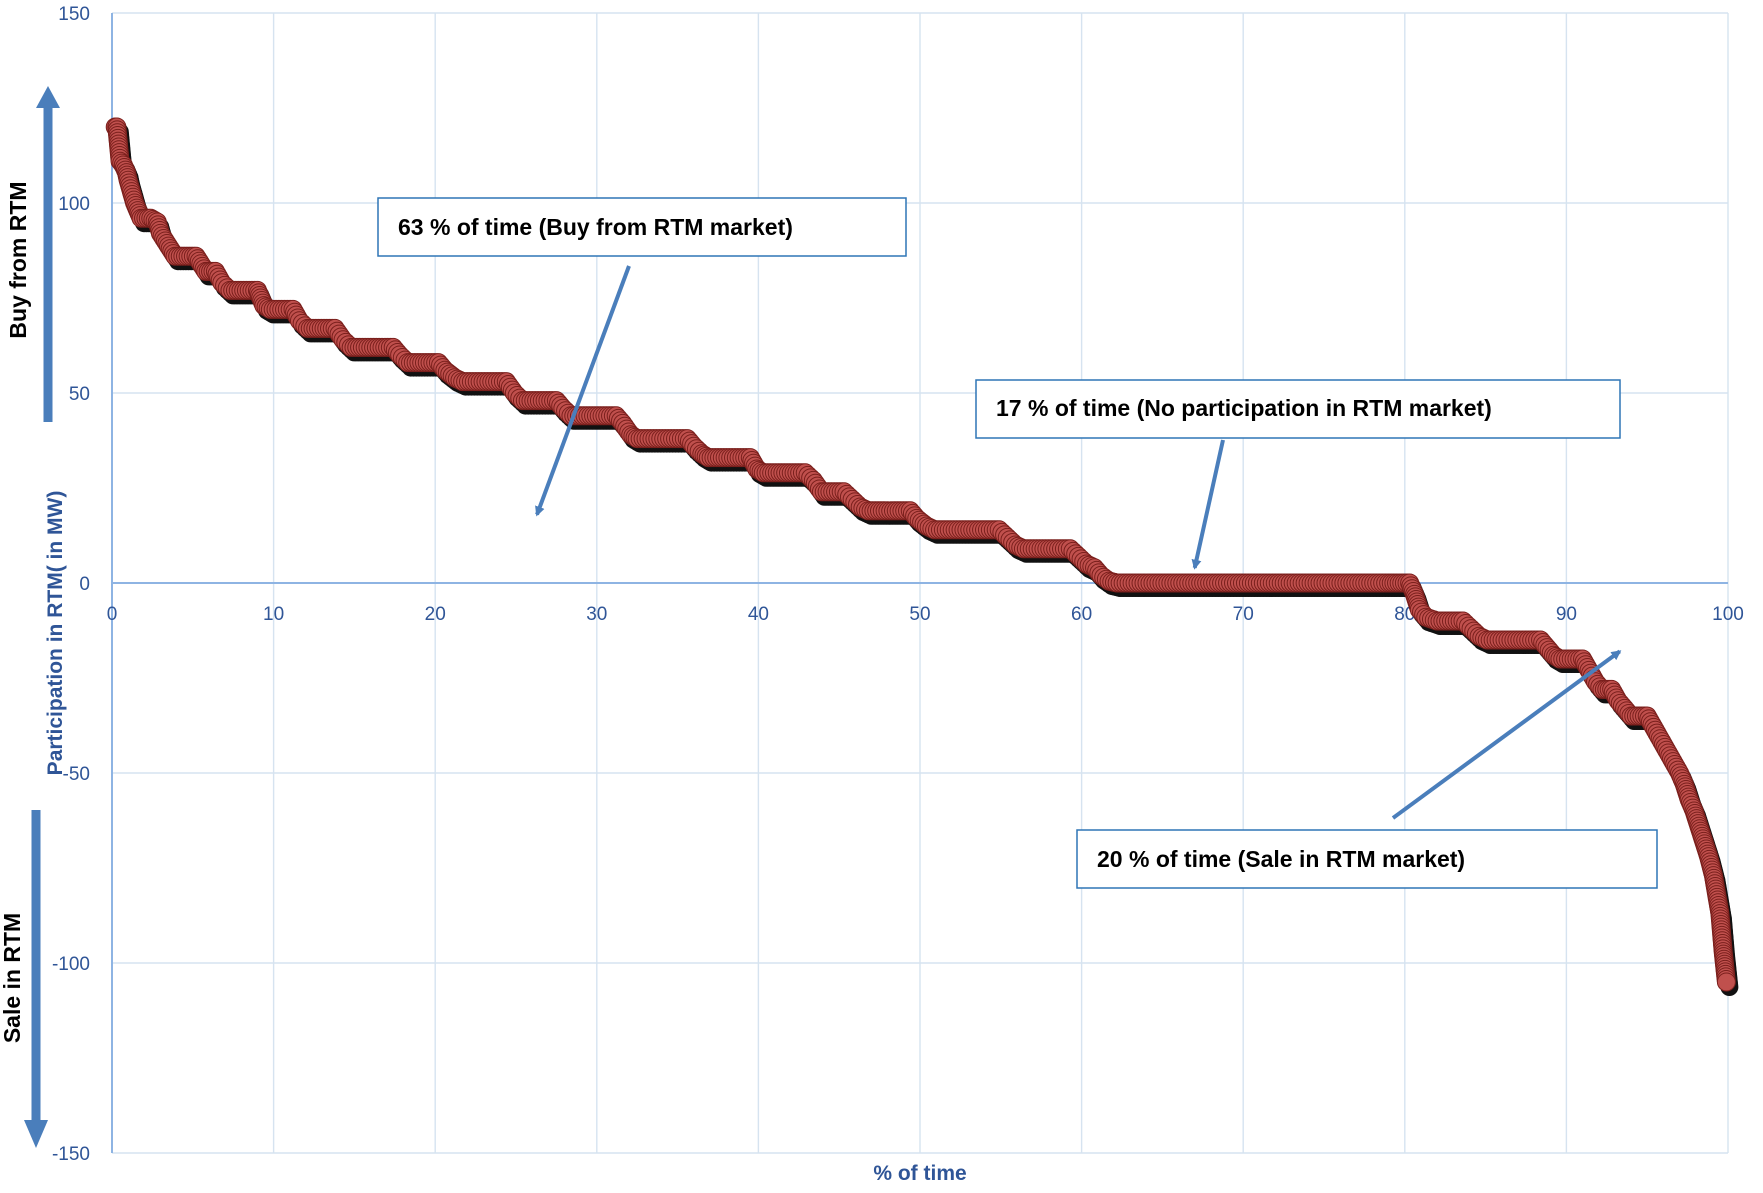 The image size is (1763, 1193). Describe the element at coordinates (1506, 734) in the screenshot. I see `annotation-arrow-3-icon` at that location.